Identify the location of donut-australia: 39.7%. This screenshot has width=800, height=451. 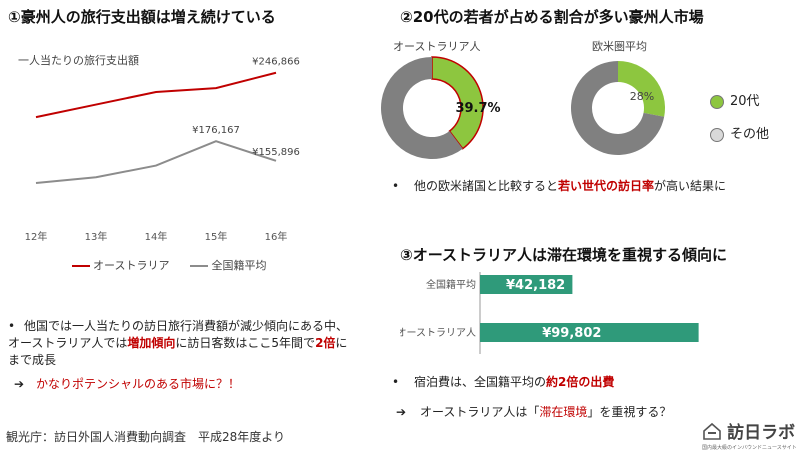
(441, 108).